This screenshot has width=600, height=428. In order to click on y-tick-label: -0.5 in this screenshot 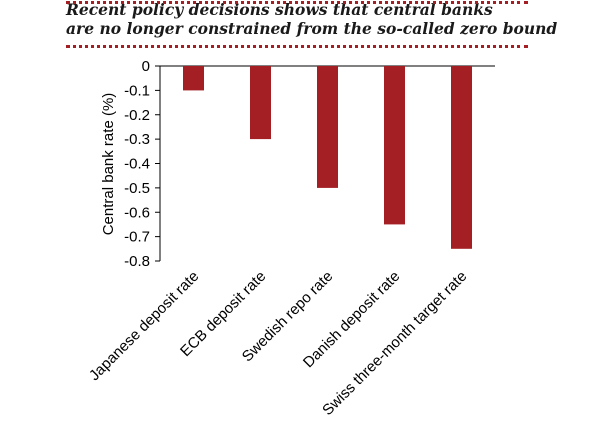, I will do `click(137, 188)`.